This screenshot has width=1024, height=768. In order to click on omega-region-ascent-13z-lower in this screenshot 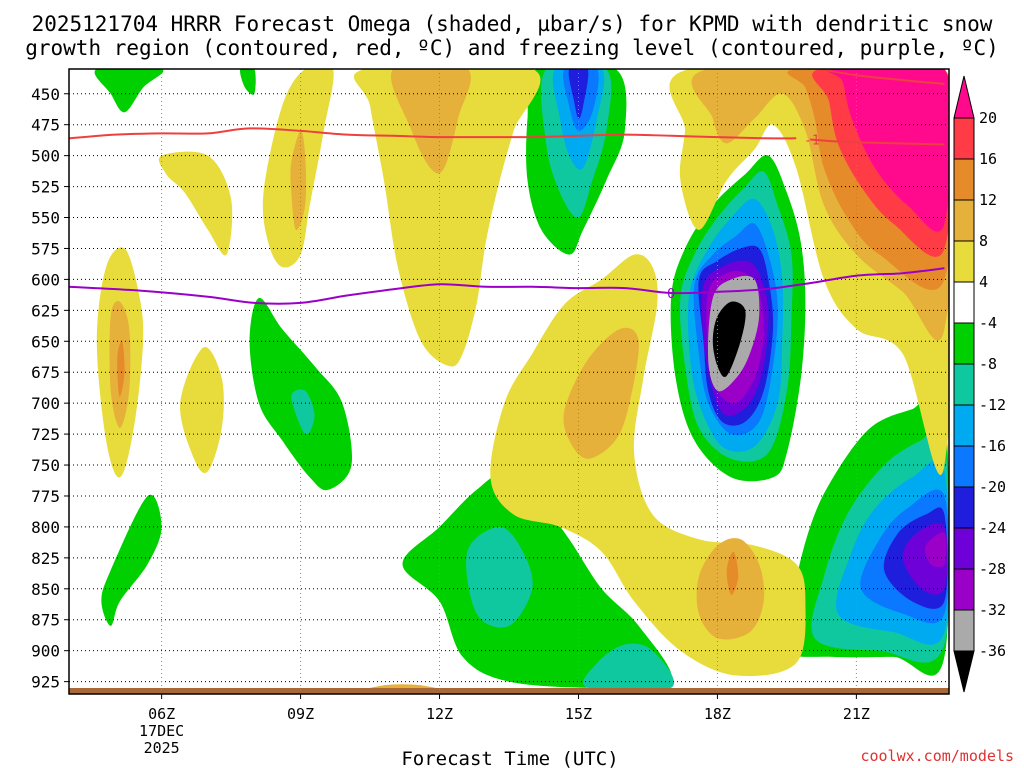, I will do `click(537, 579)`.